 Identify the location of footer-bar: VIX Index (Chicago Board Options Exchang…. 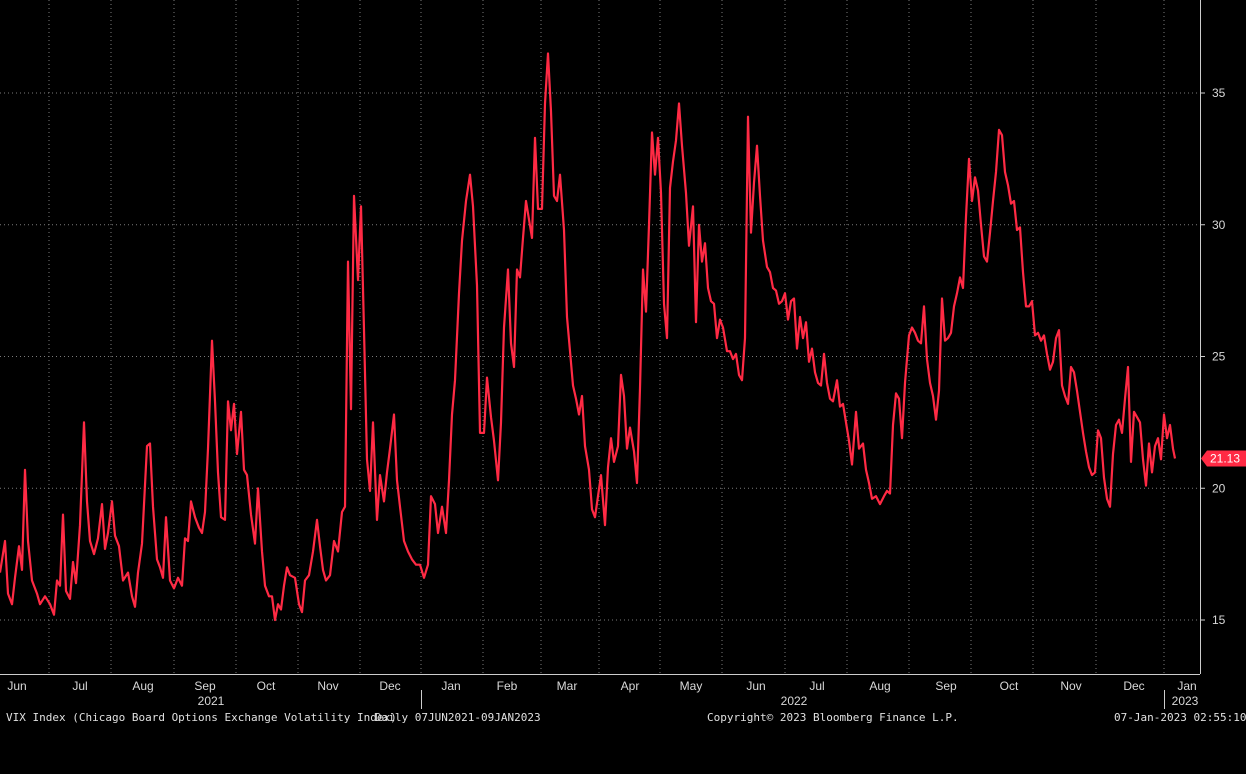
(623, 718).